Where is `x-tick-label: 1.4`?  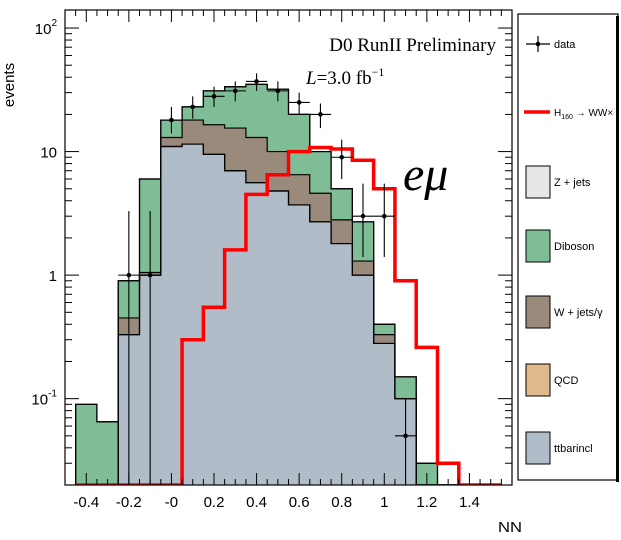 x-tick-label: 1.4 is located at coordinates (469, 502).